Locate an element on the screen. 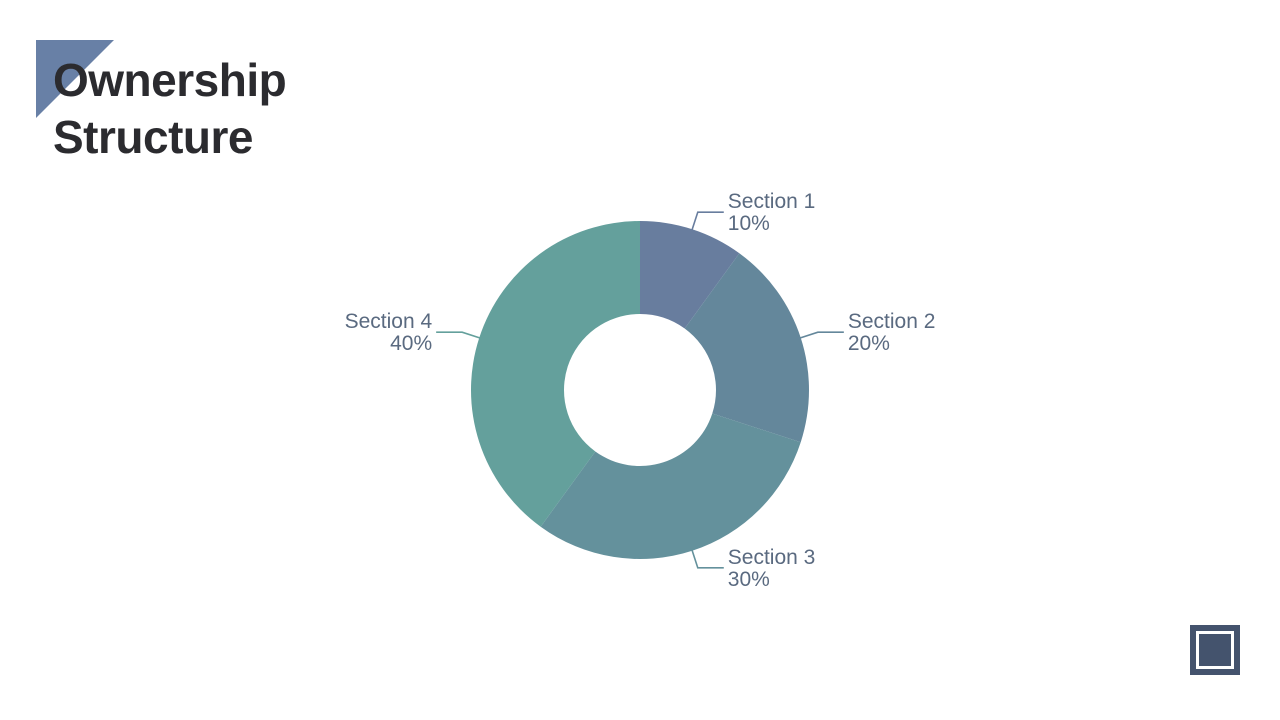  slide-title-line-2: Structure is located at coordinates (153, 137).